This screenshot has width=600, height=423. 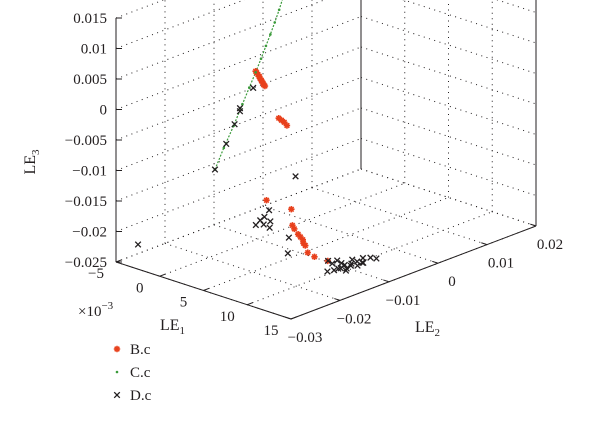 What do you see at coordinates (140, 373) in the screenshot?
I see `legend-label: C.c` at bounding box center [140, 373].